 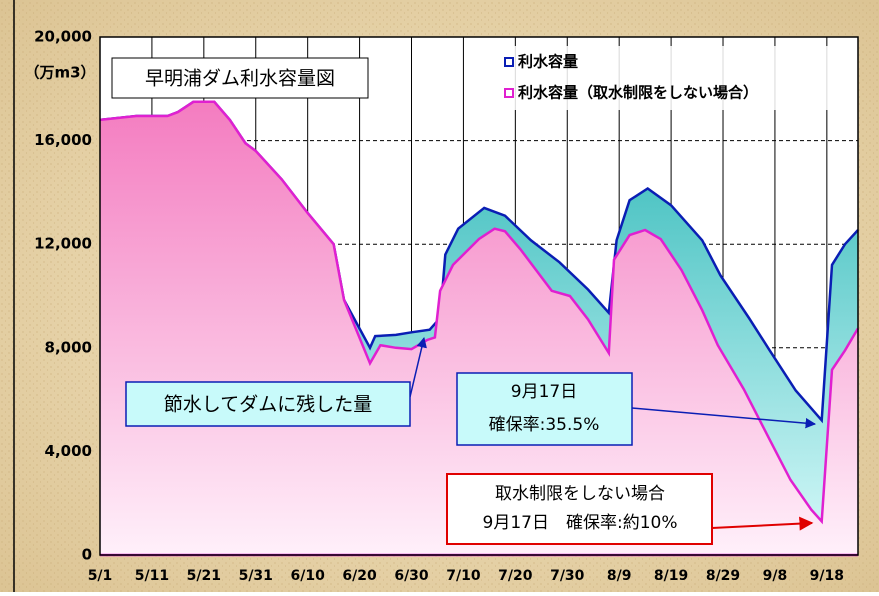 I want to click on x-tick-label: 7/10, so click(x=463, y=576).